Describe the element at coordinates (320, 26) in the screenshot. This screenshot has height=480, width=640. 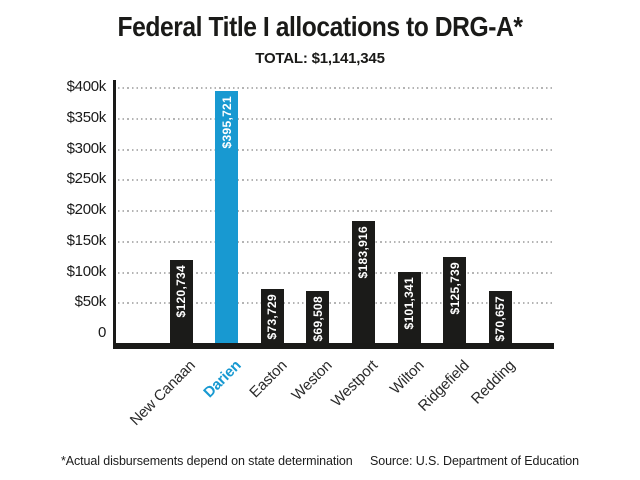
I see `chart-title: Federal Title I allocations to DRG-A*` at that location.